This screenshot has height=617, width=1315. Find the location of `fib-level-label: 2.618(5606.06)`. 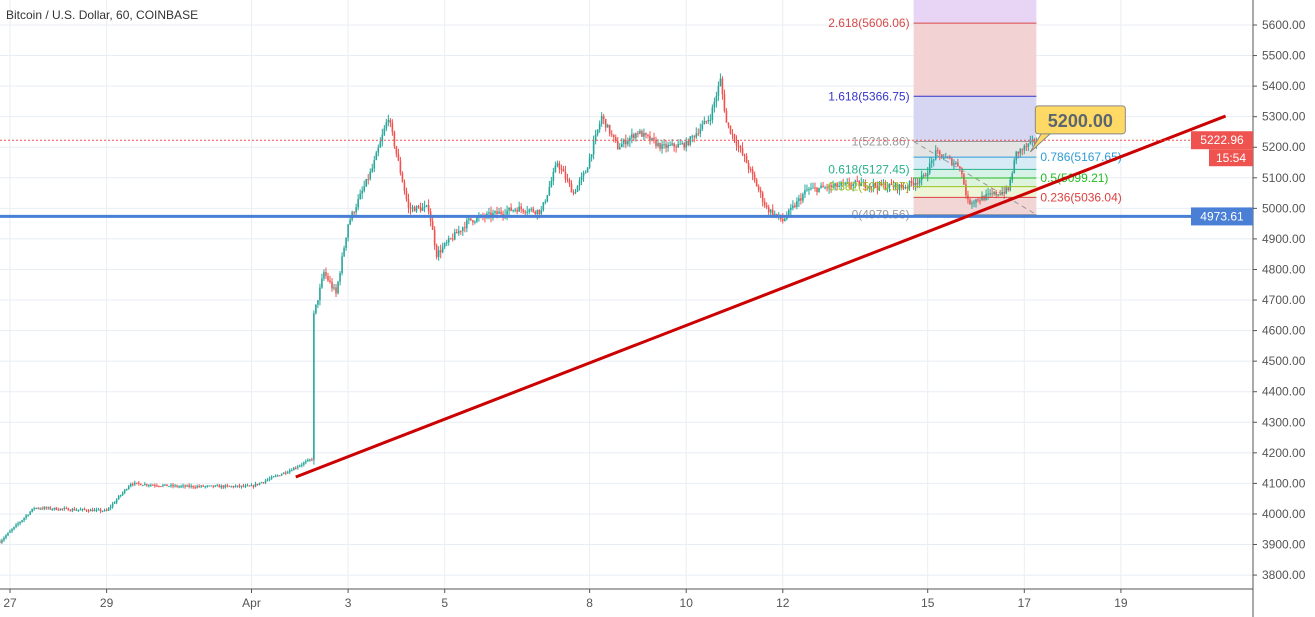

fib-level-label: 2.618(5606.06) is located at coordinates (868, 23).